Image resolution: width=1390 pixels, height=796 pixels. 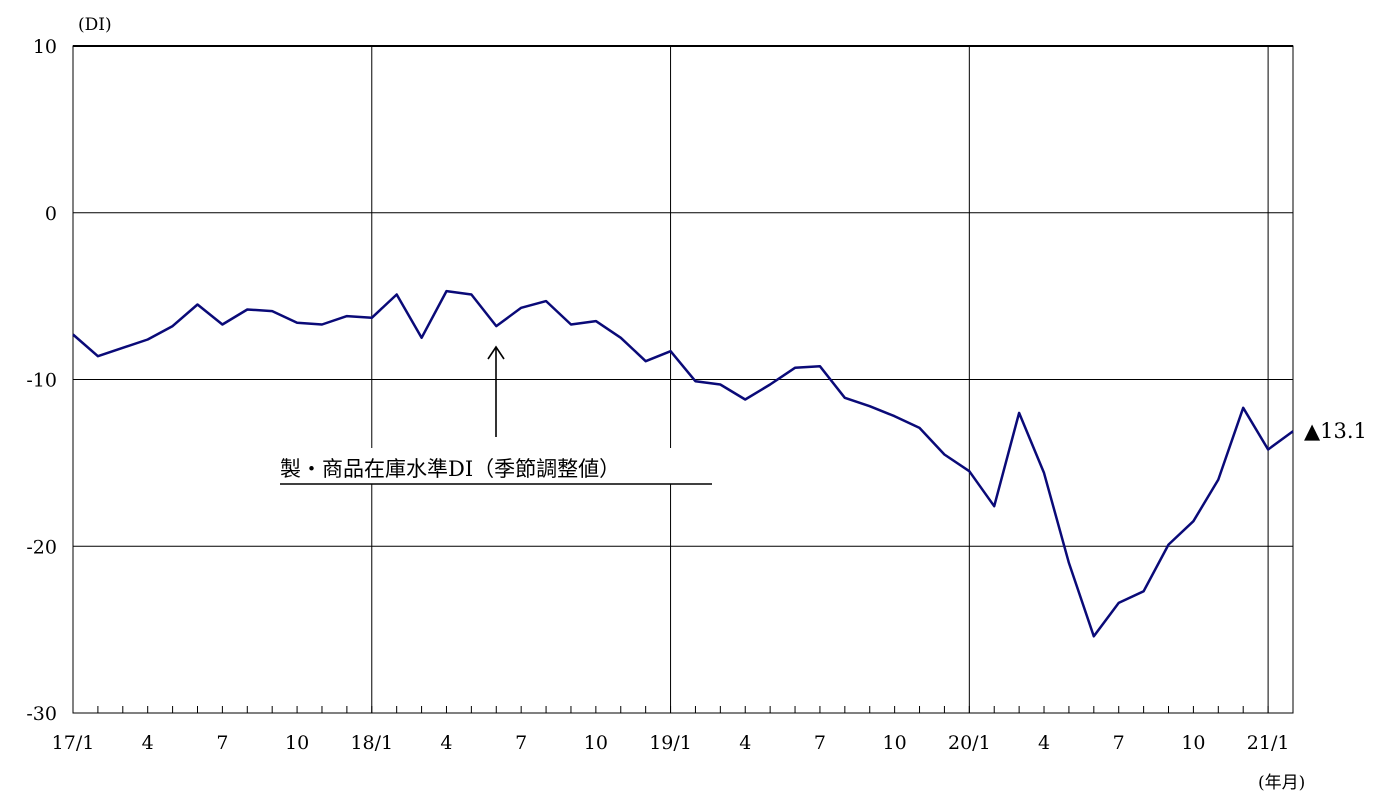 What do you see at coordinates (73, 743) in the screenshot?
I see `x-tick-label: 17/1` at bounding box center [73, 743].